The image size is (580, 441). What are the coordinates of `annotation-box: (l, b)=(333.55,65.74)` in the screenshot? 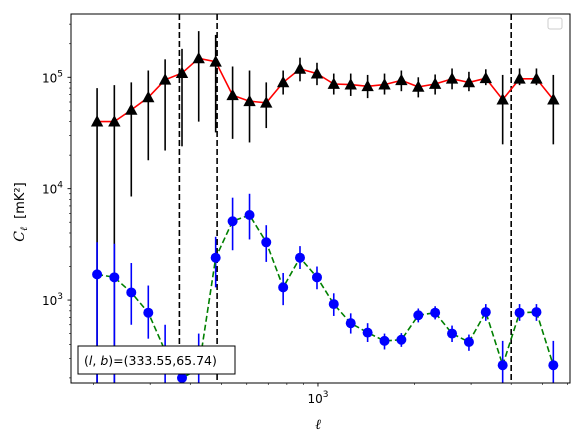 It's located at (156, 360).